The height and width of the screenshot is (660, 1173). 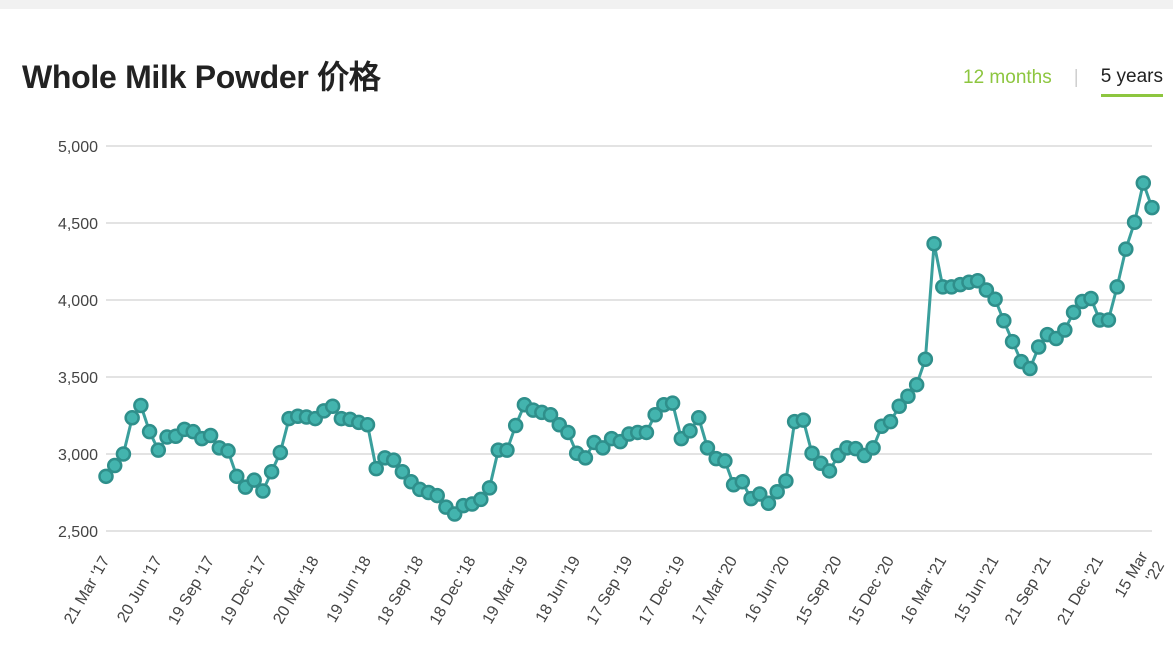 I want to click on x-tick-label: 17 Mar '20, so click(x=715, y=590).